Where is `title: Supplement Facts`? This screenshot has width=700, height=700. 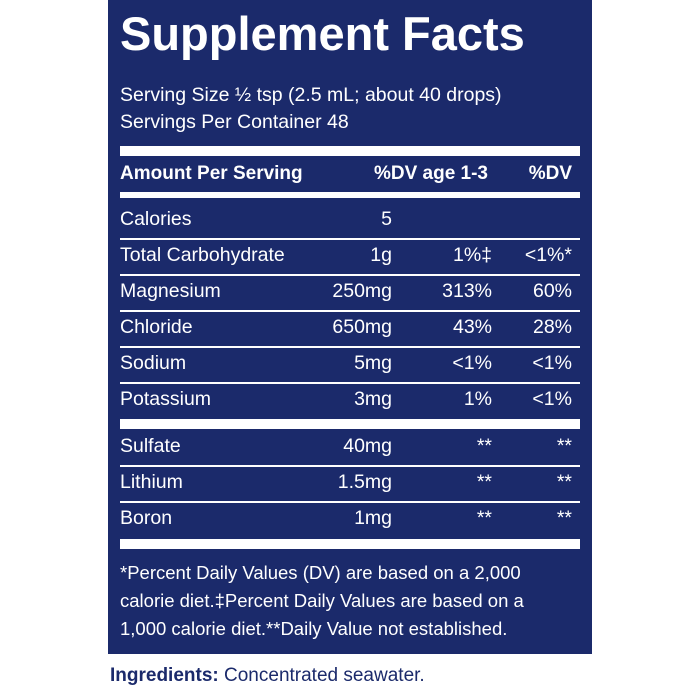 title: Supplement Facts is located at coordinates (322, 33).